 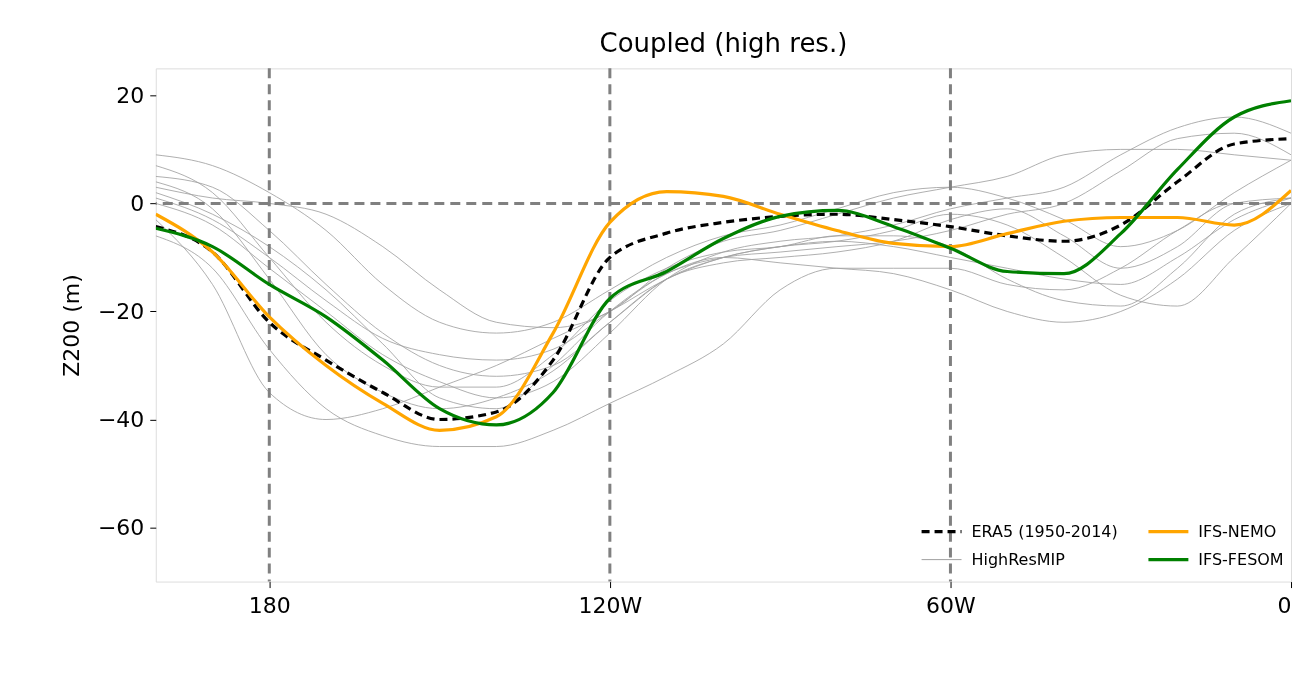 I want to click on x-tick-label: 180, so click(x=269, y=606).